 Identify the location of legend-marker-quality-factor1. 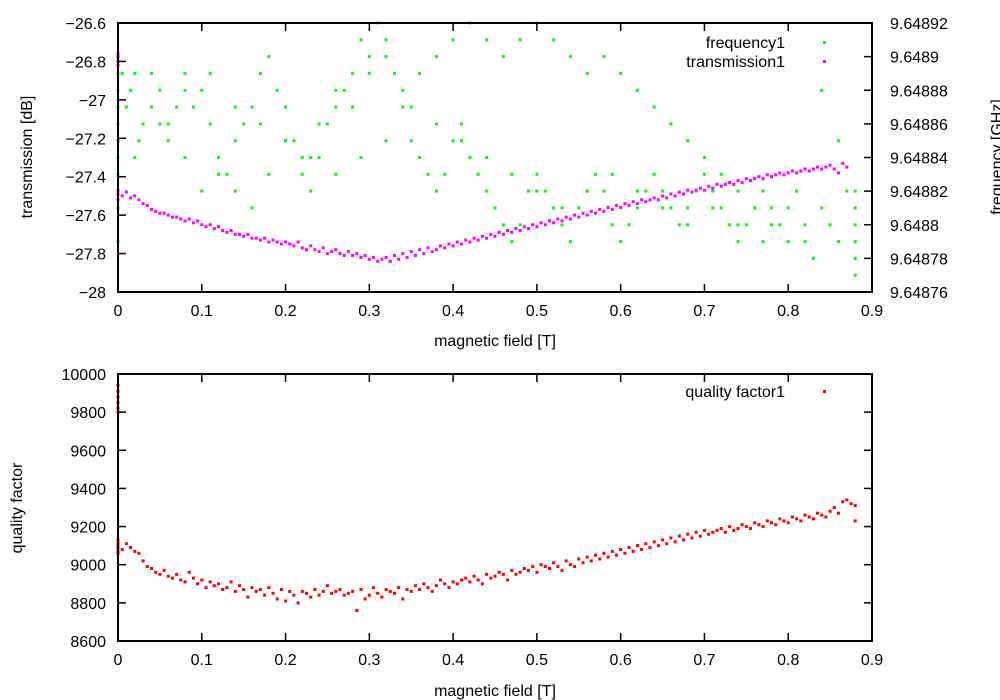
(824, 391).